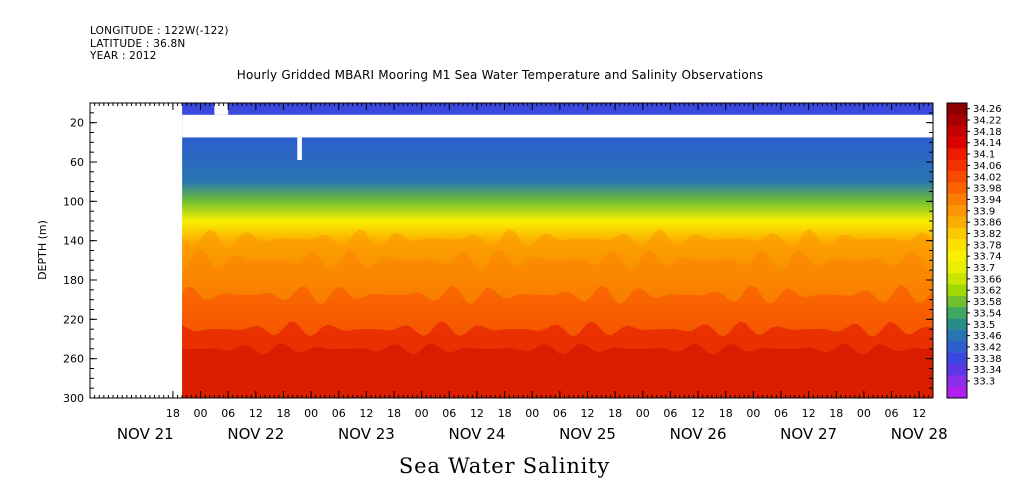  I want to click on colorbar-label: 33.86, so click(987, 223).